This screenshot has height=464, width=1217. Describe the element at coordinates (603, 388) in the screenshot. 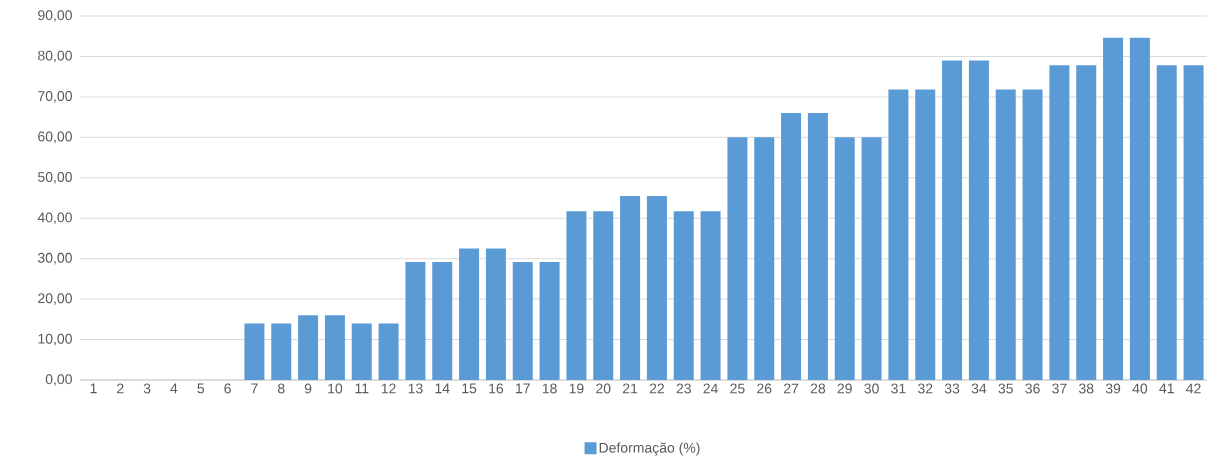

I see `x-tick-label: 20` at that location.